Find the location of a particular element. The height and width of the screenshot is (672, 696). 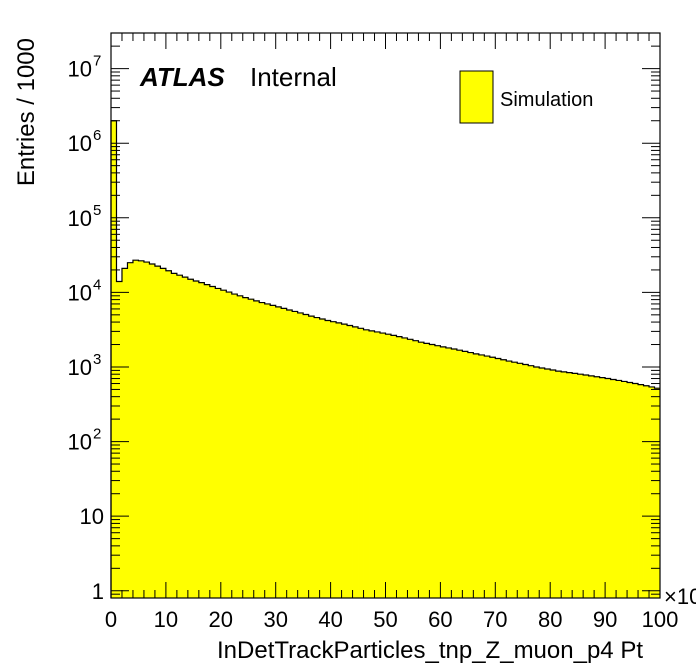

x-tick-label: 90 is located at coordinates (605, 619).